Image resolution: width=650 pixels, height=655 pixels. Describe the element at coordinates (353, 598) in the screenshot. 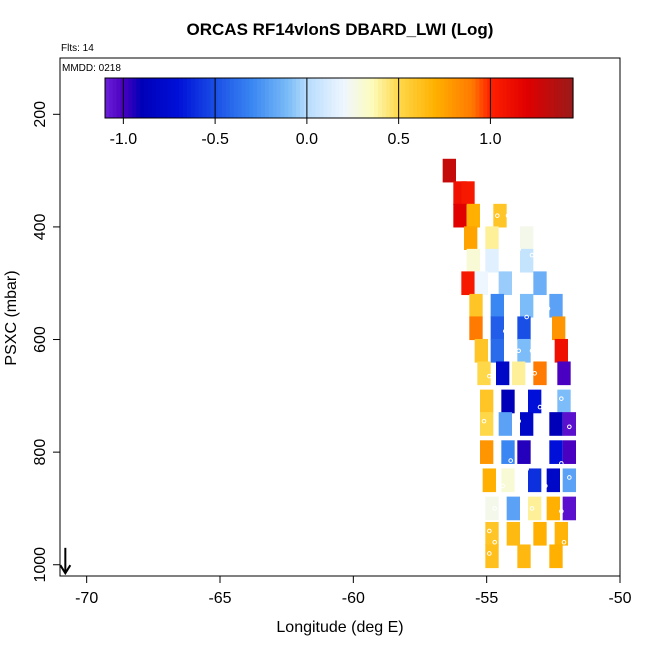

I see `x-tick-label: -60` at that location.